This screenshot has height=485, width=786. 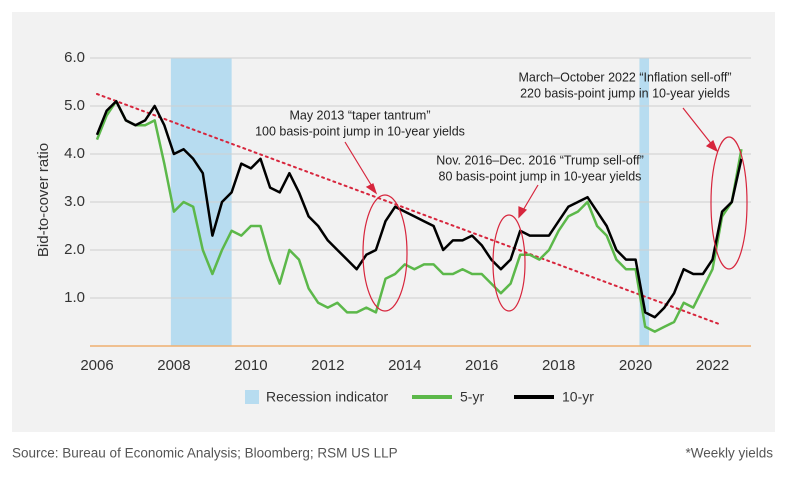 I want to click on x-tick-label: 2010, so click(x=250, y=365).